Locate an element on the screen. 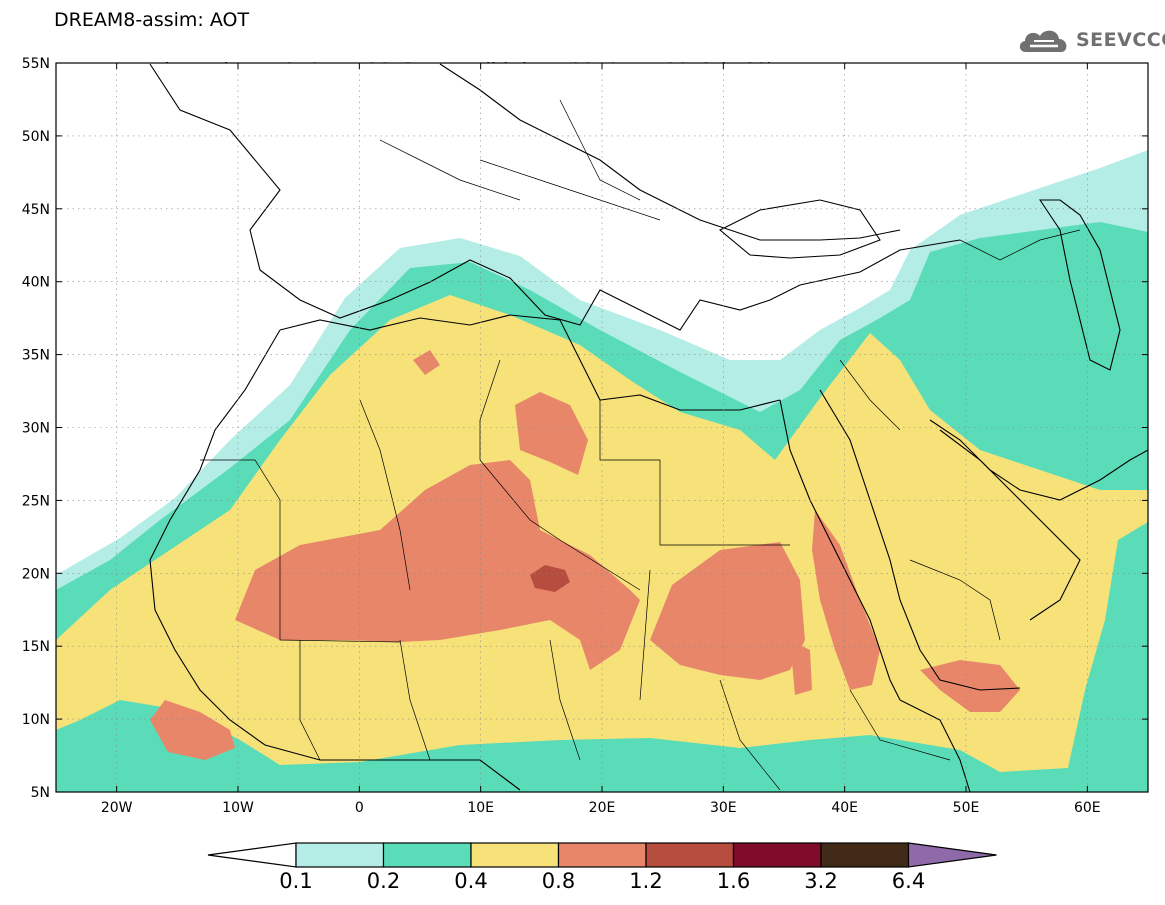 The image size is (1165, 905). colorbar-label: 3.2 is located at coordinates (820, 881).